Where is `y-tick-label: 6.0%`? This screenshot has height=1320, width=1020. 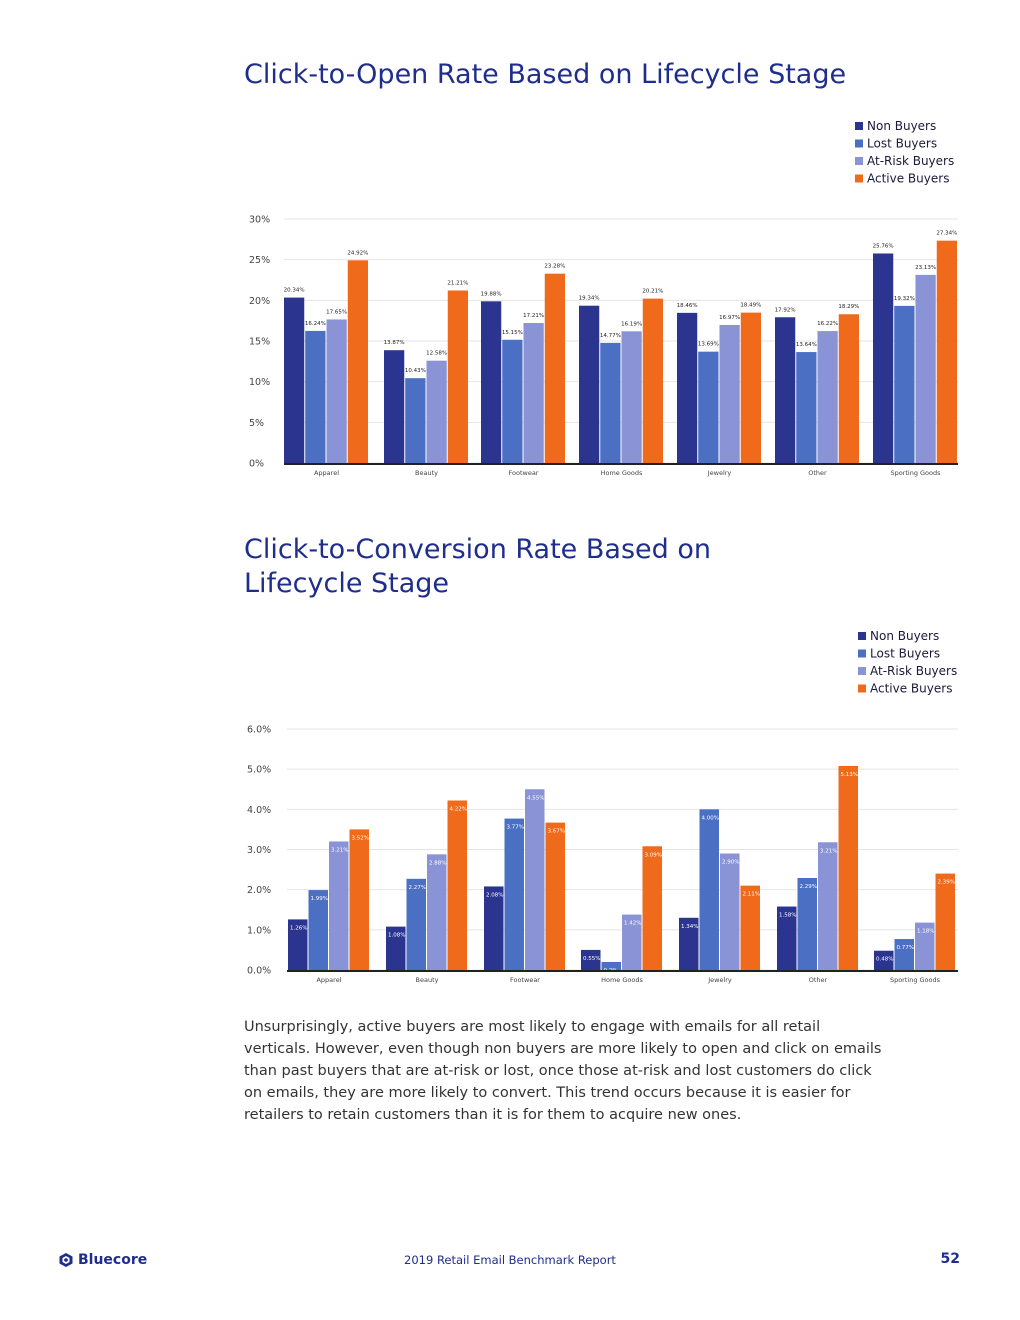 y-tick-label: 6.0% is located at coordinates (259, 730).